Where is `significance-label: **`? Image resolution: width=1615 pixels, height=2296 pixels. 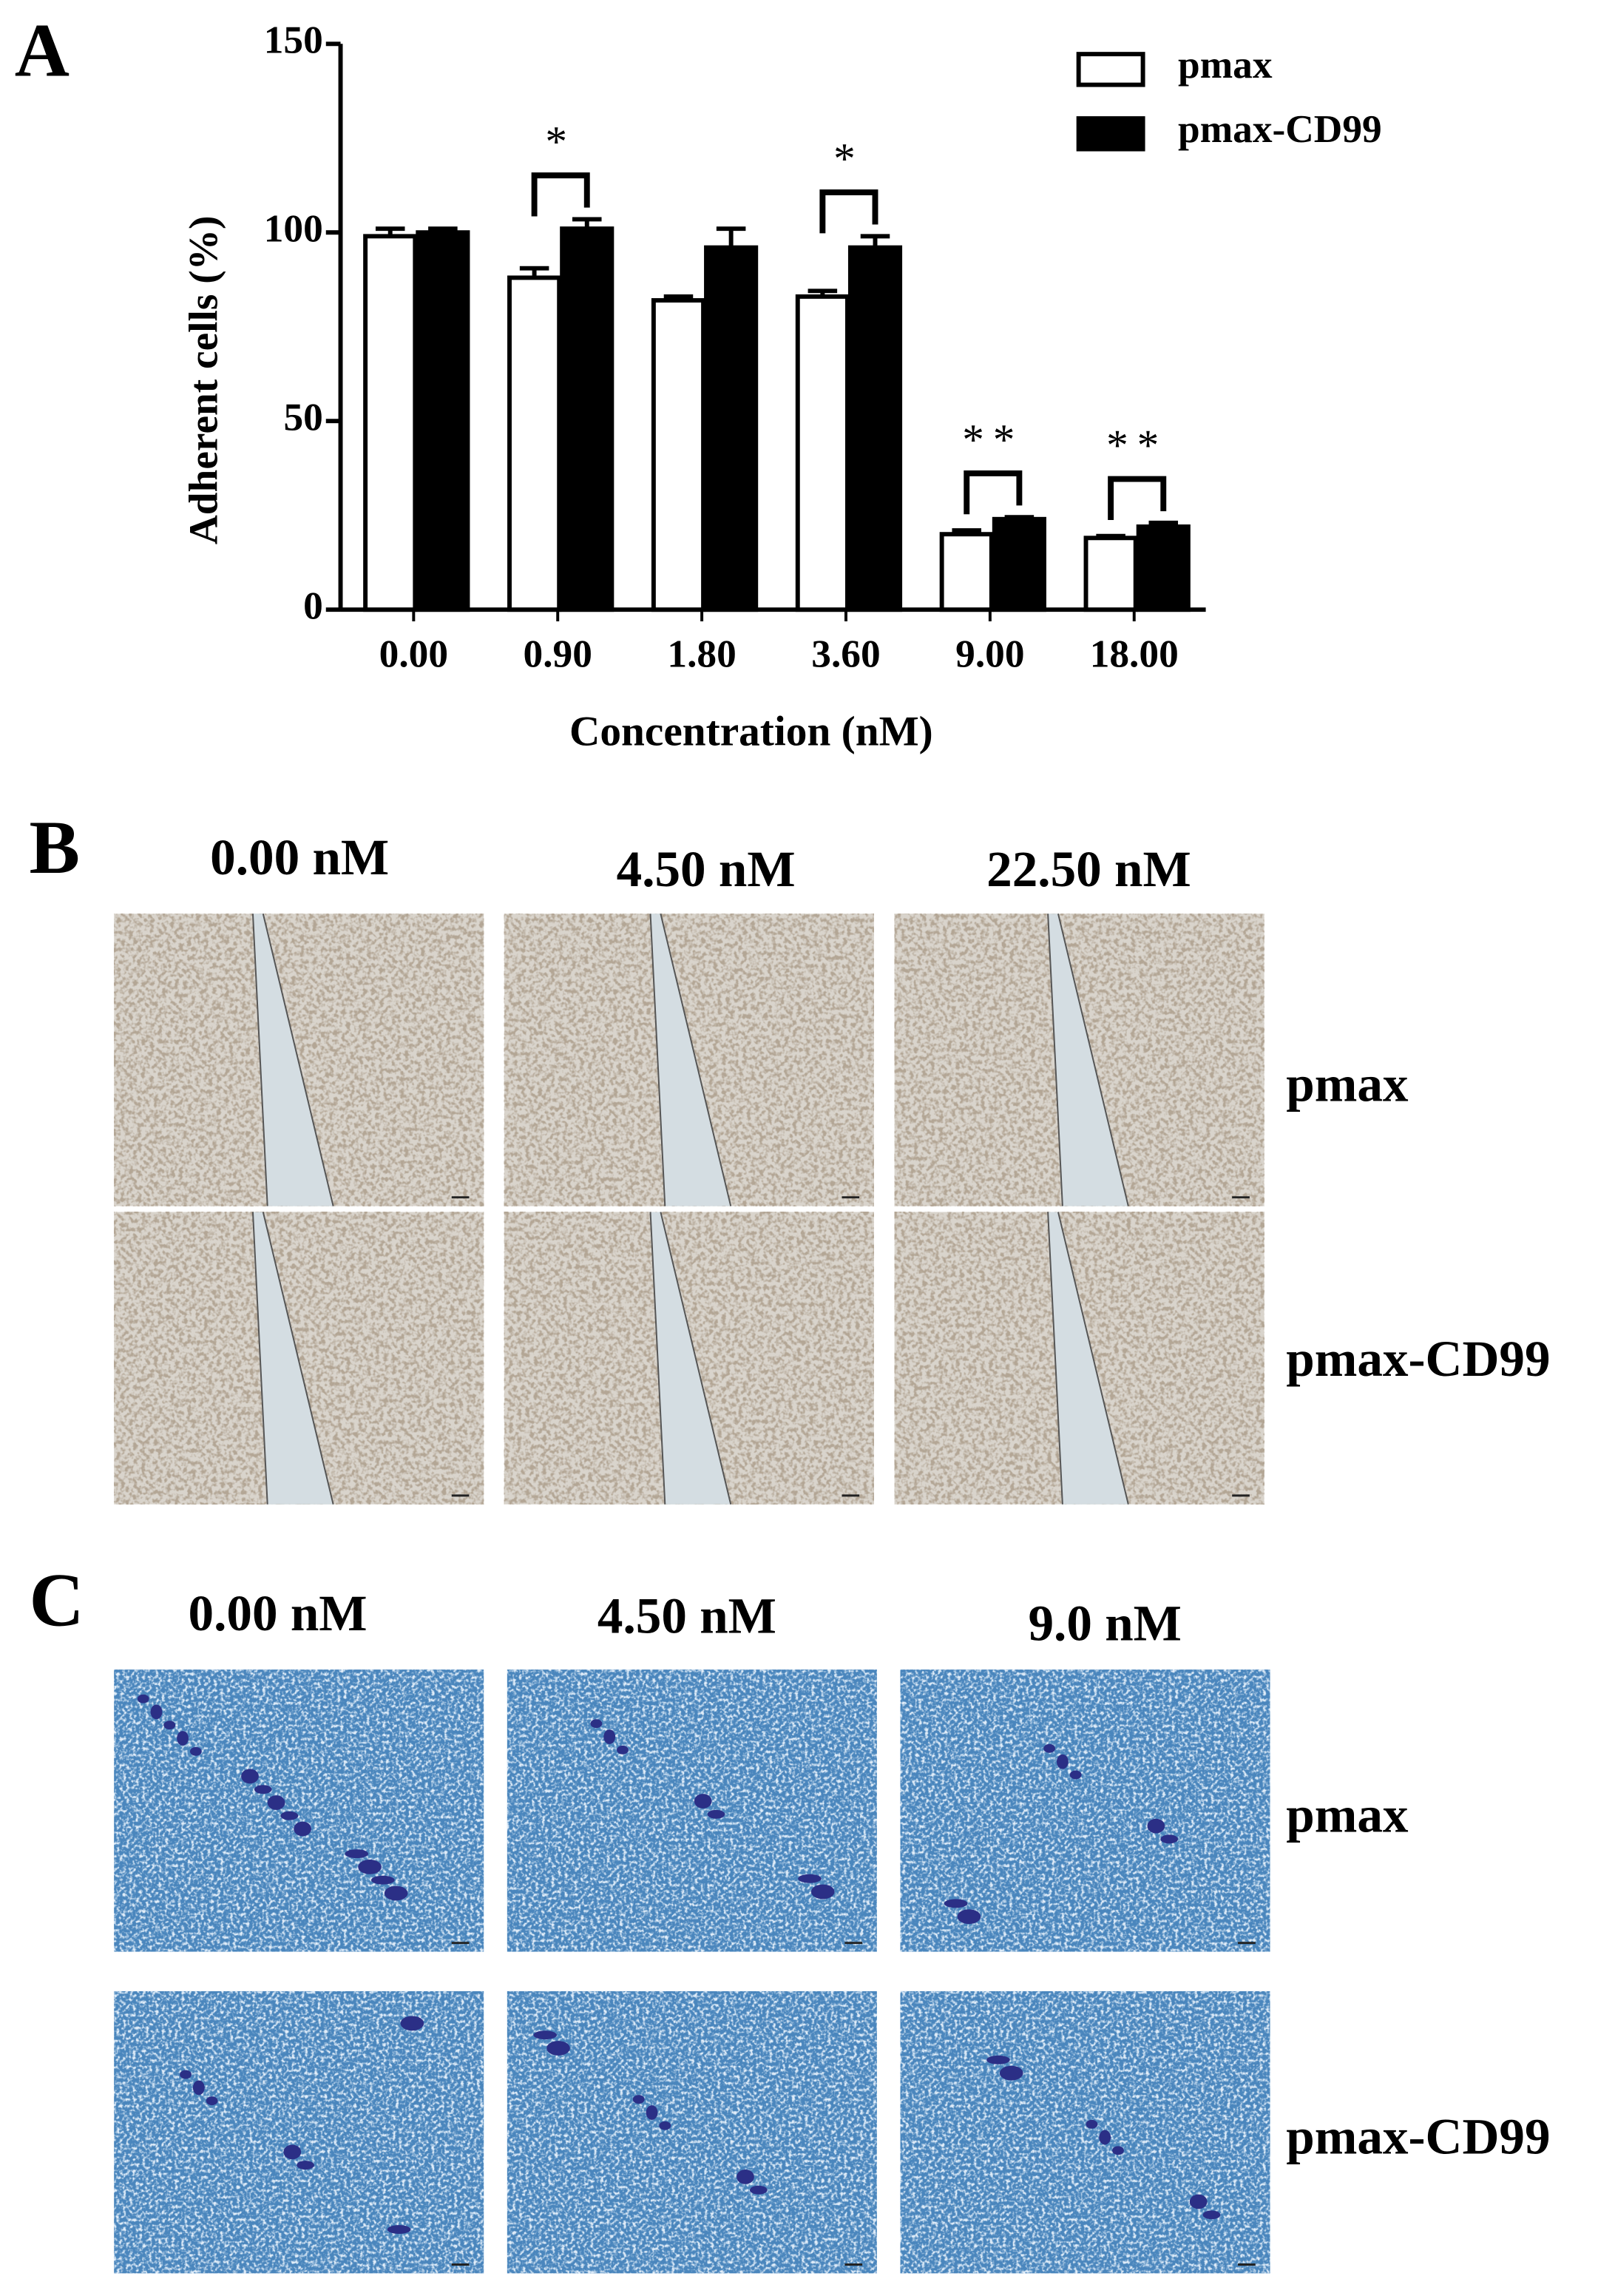 significance-label: ** is located at coordinates (992, 439).